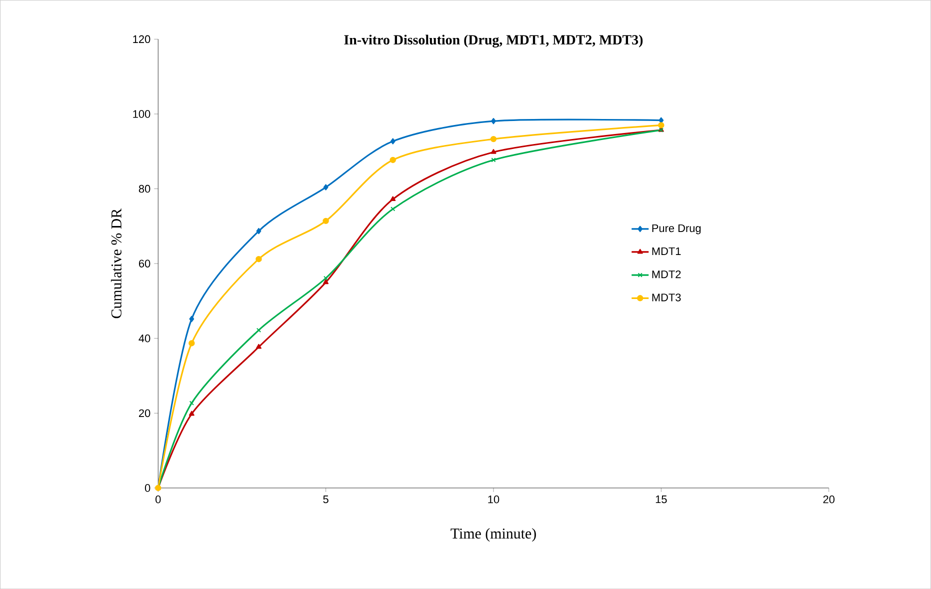 This screenshot has width=931, height=589. I want to click on x-axis-title: Time (minute), so click(493, 535).